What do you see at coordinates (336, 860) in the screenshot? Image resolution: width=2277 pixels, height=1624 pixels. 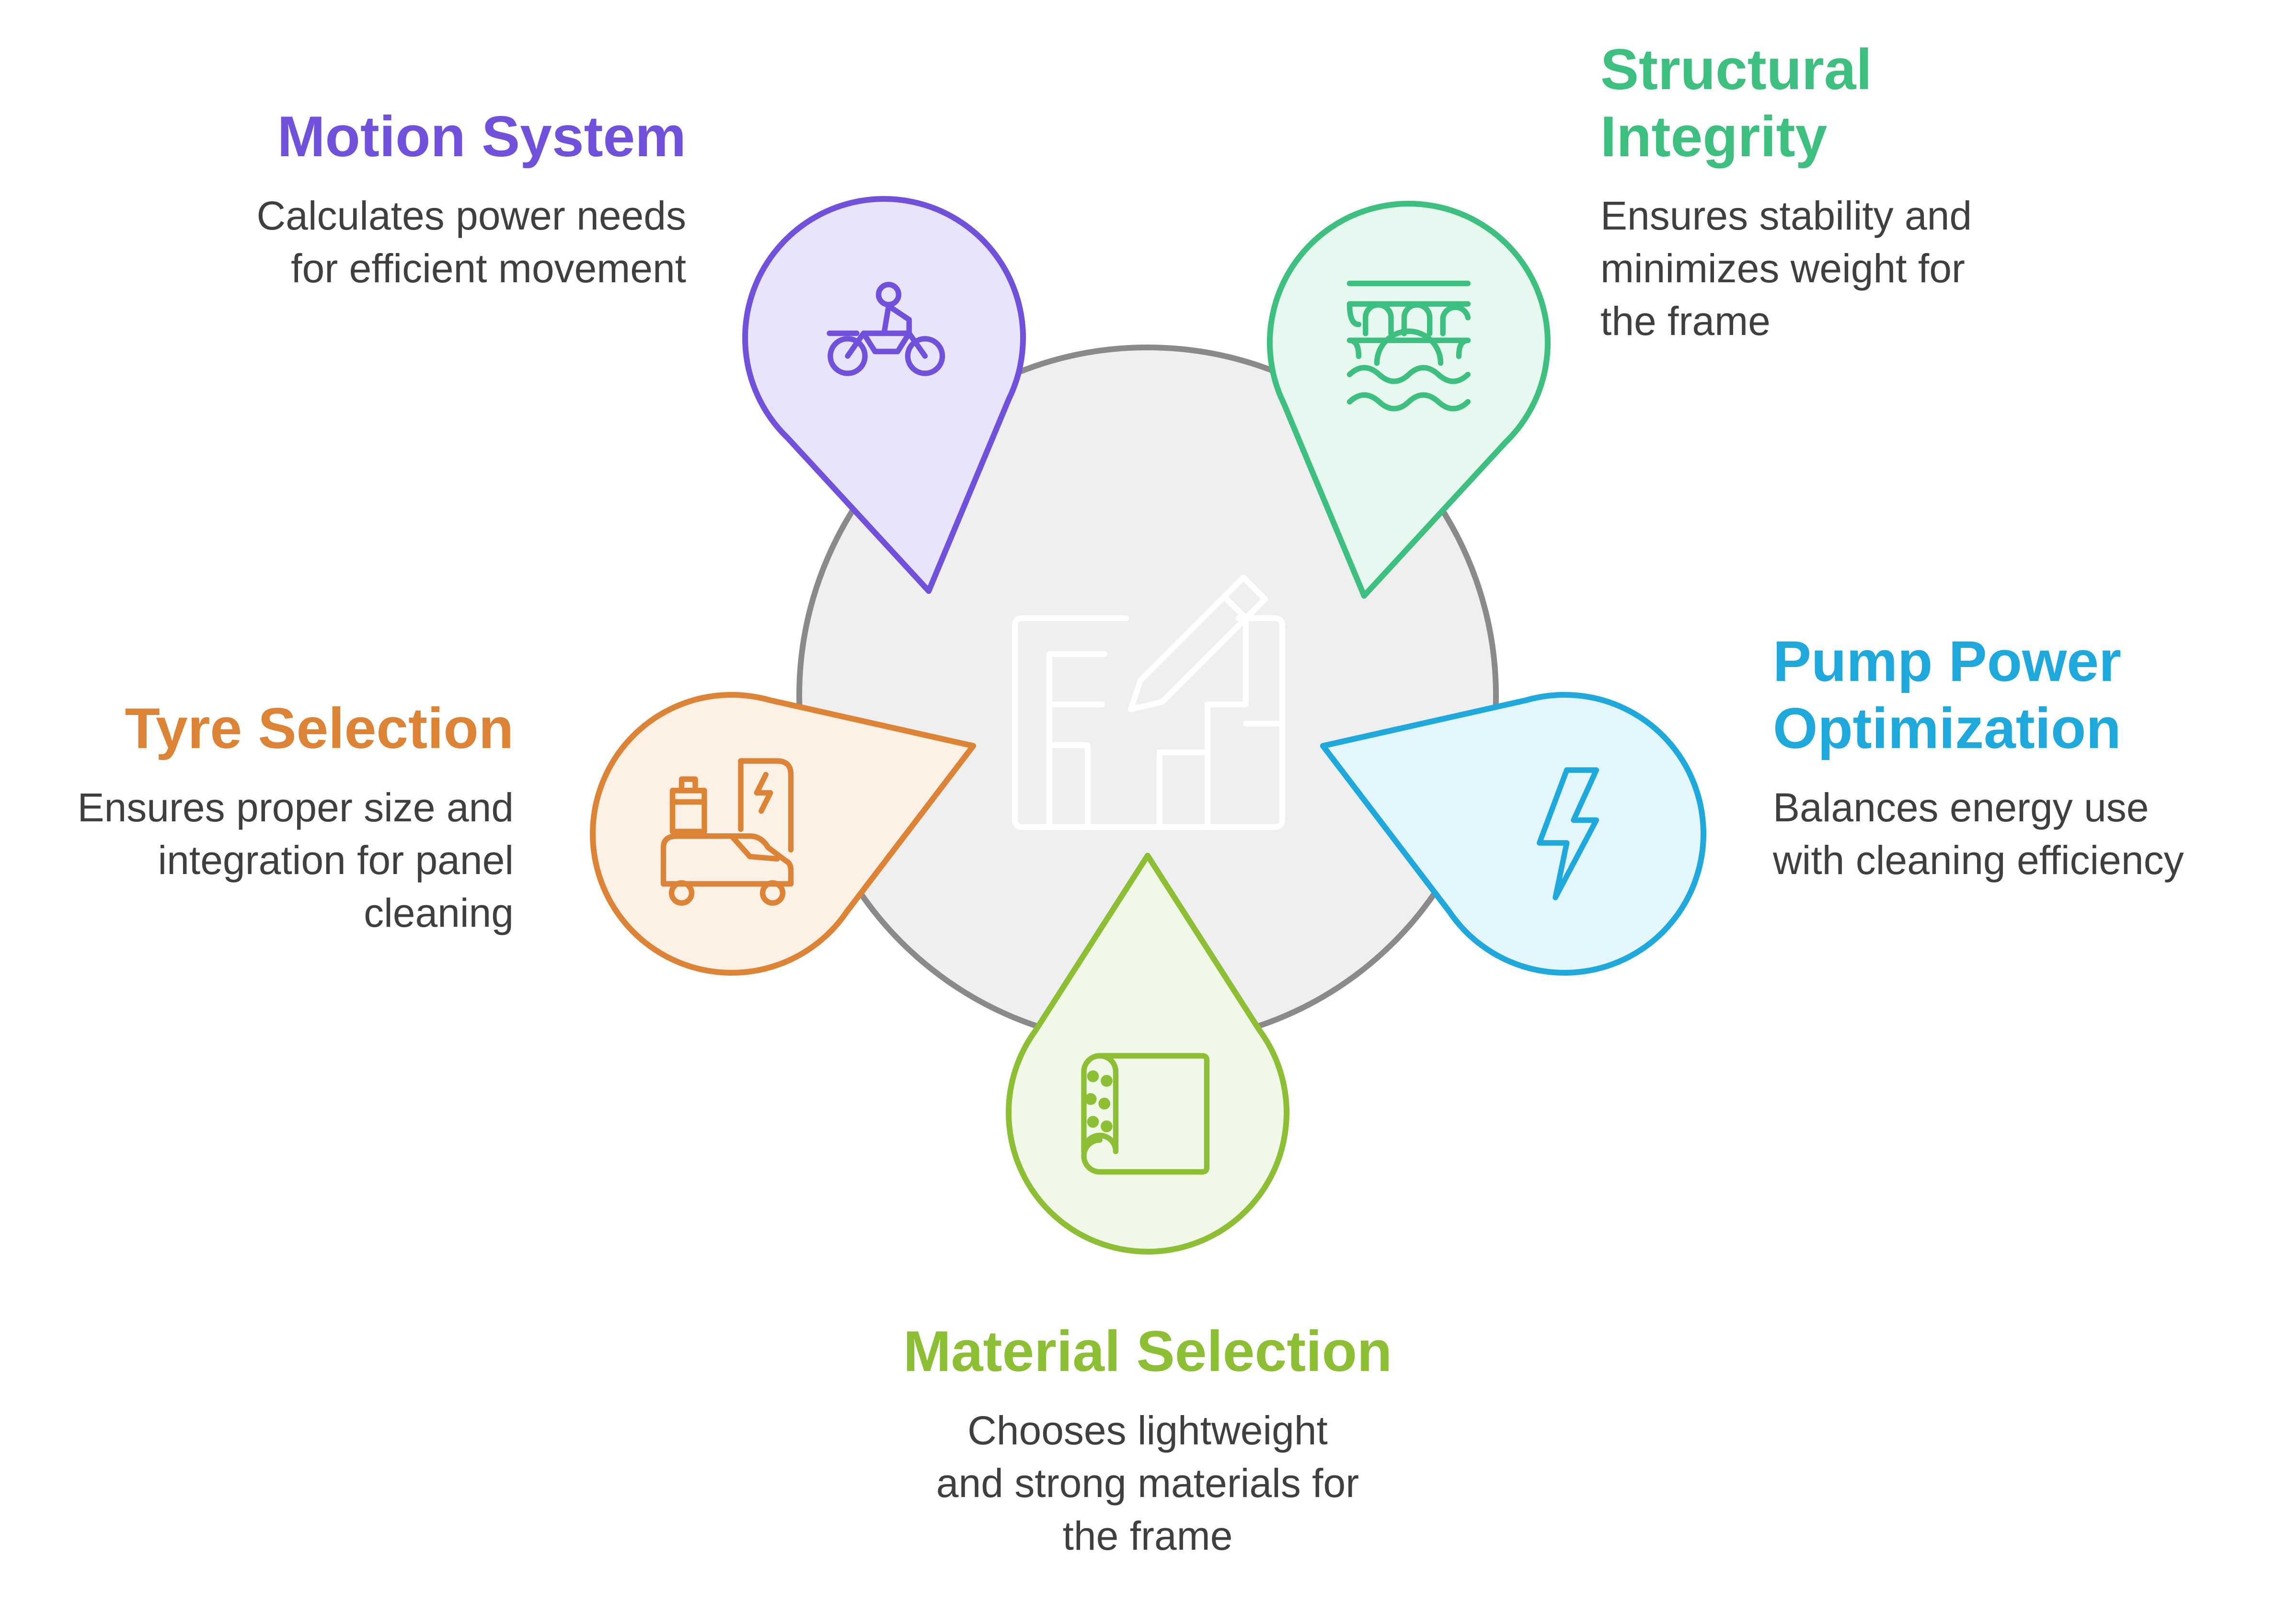 I see `tyre-selection-desc-line: integration for panel` at bounding box center [336, 860].